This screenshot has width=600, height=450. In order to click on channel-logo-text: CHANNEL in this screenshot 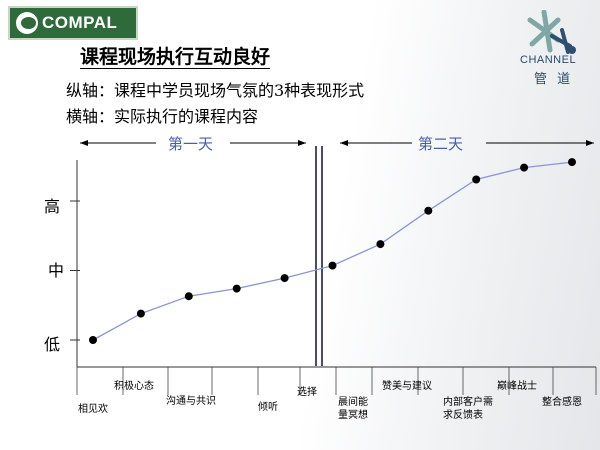, I will do `click(548, 60)`.